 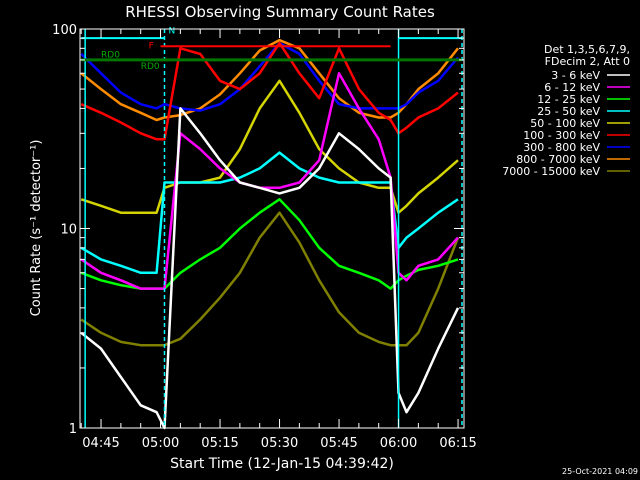 I want to click on y-tick-label: 100, so click(x=64, y=30).